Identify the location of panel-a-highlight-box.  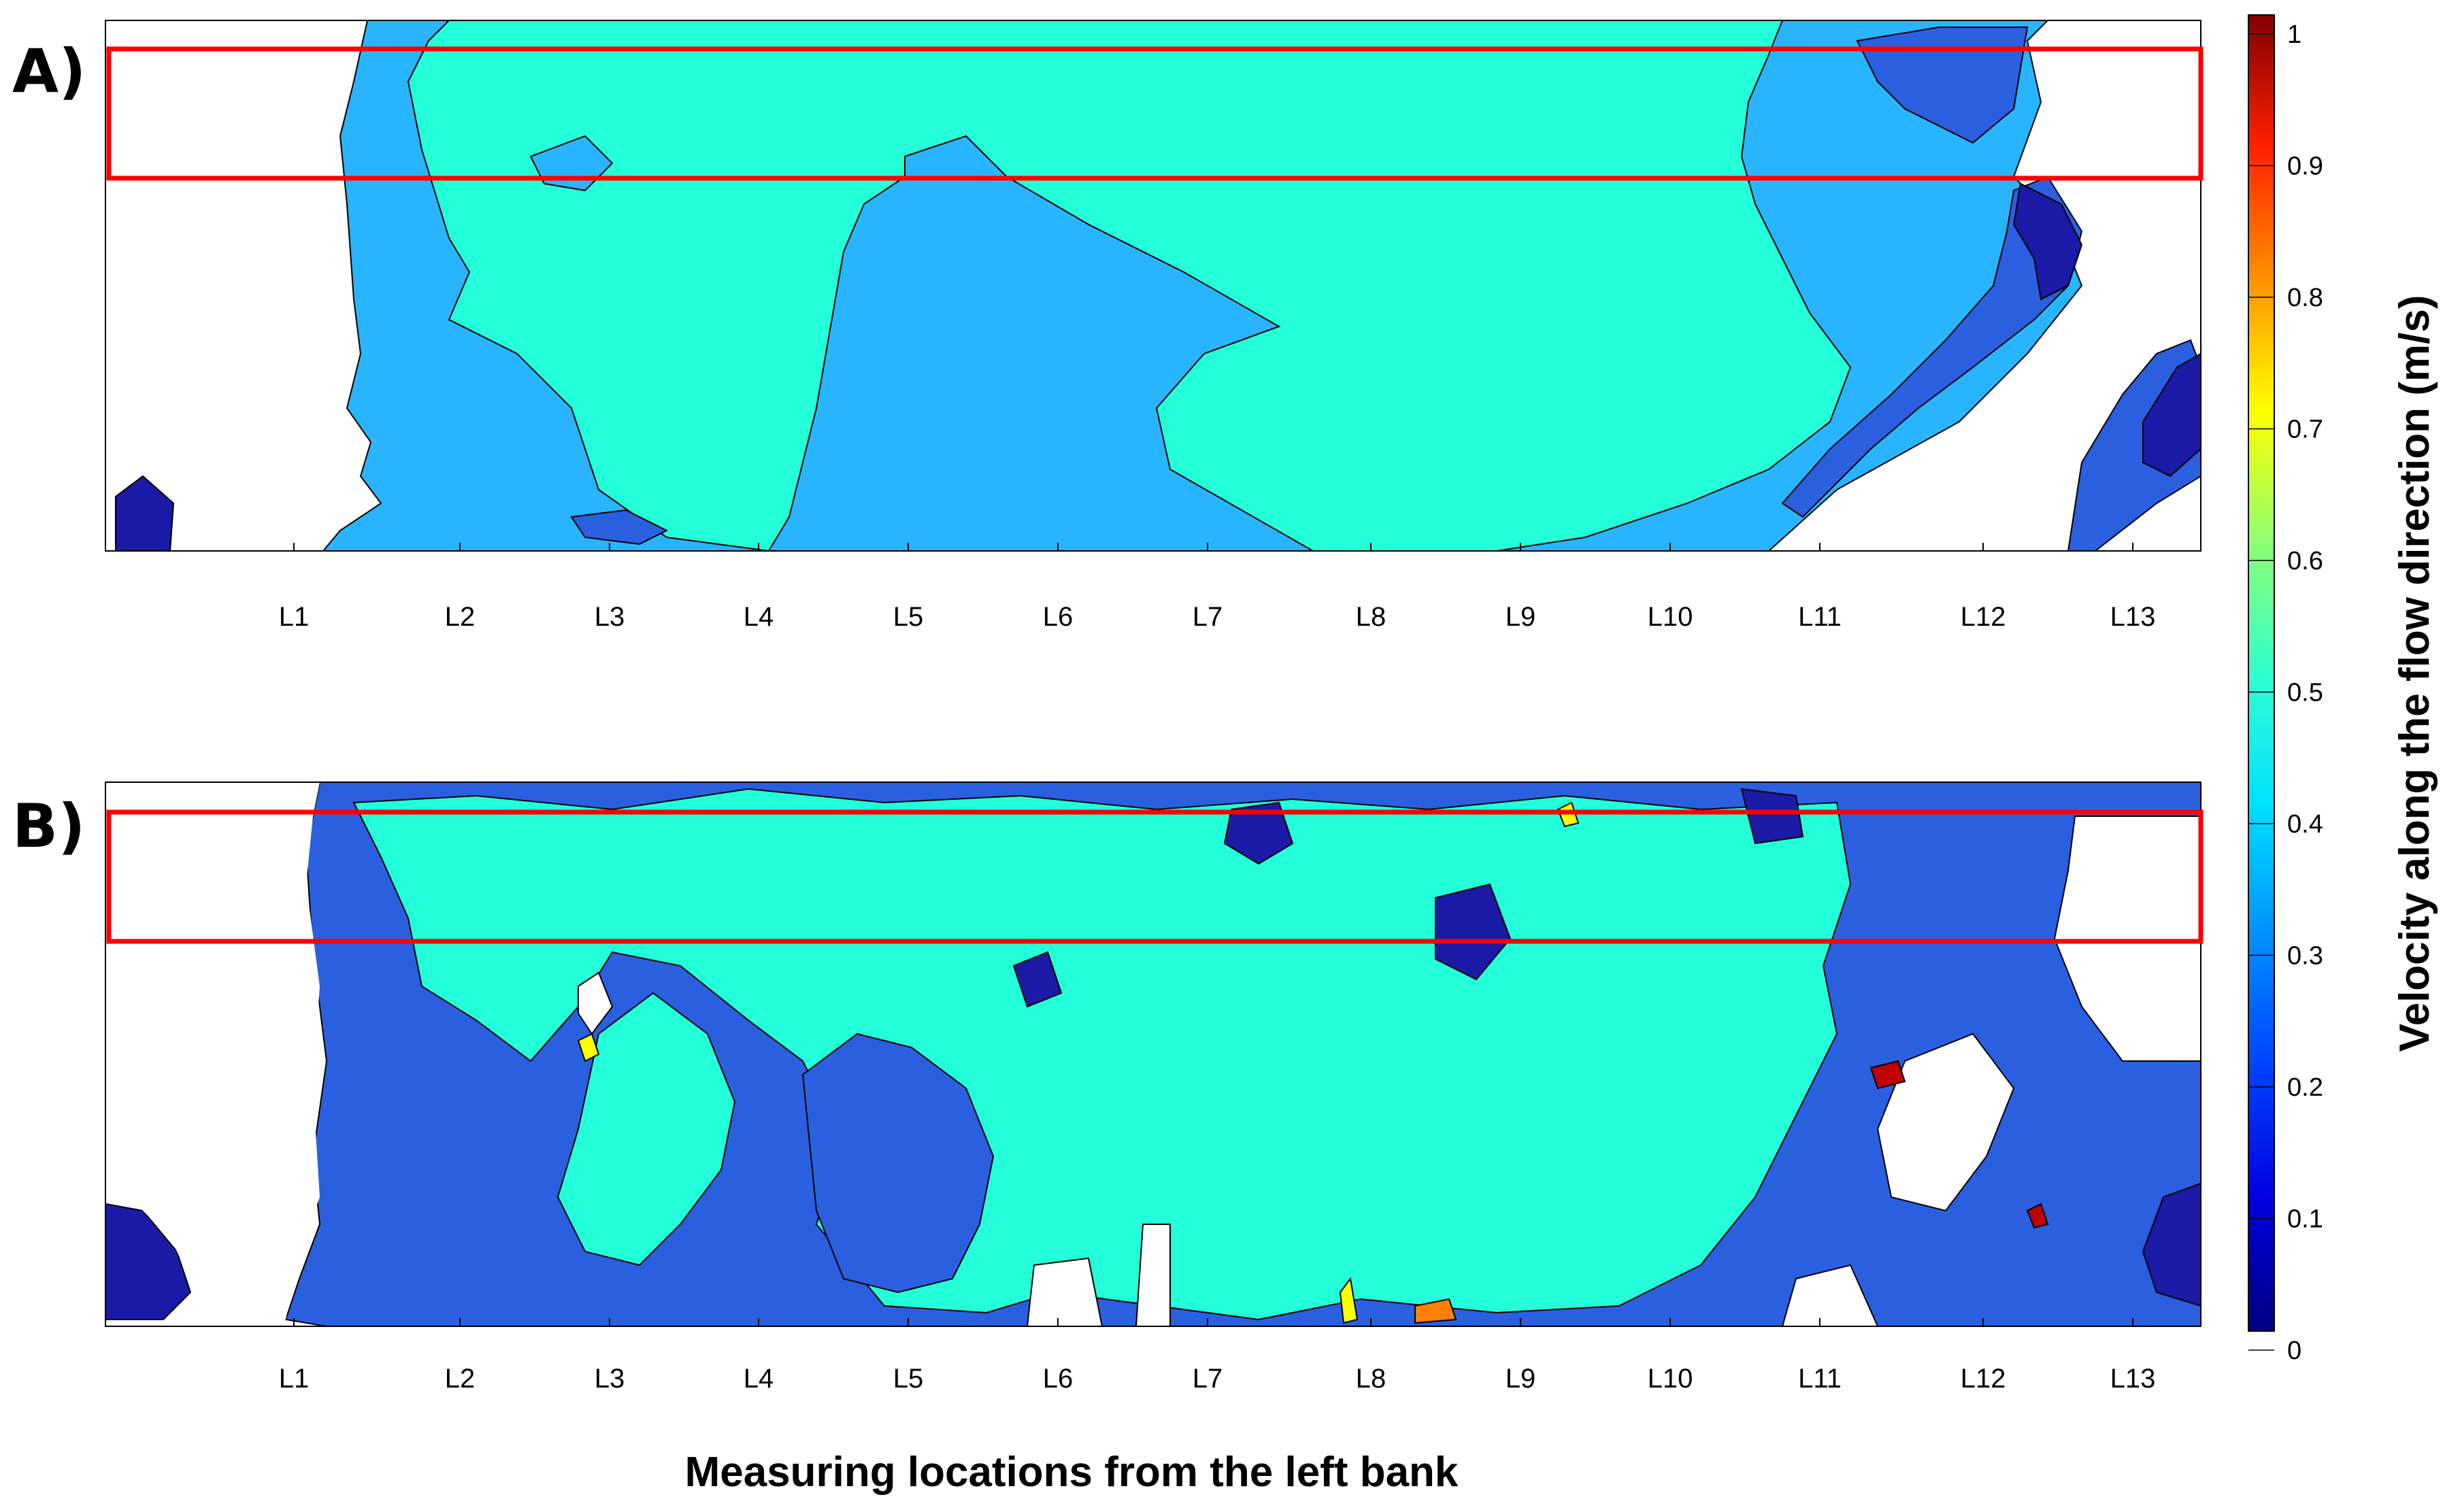
(1155, 113).